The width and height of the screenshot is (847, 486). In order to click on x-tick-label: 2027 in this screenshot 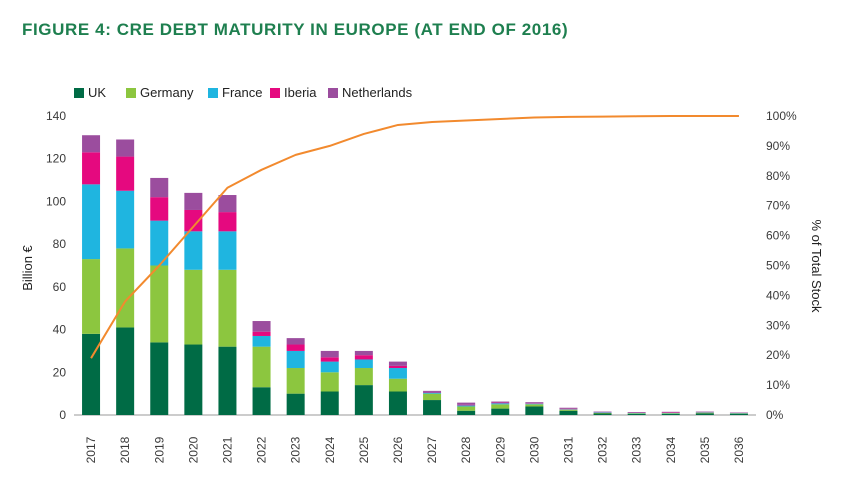, I will do `click(432, 449)`.